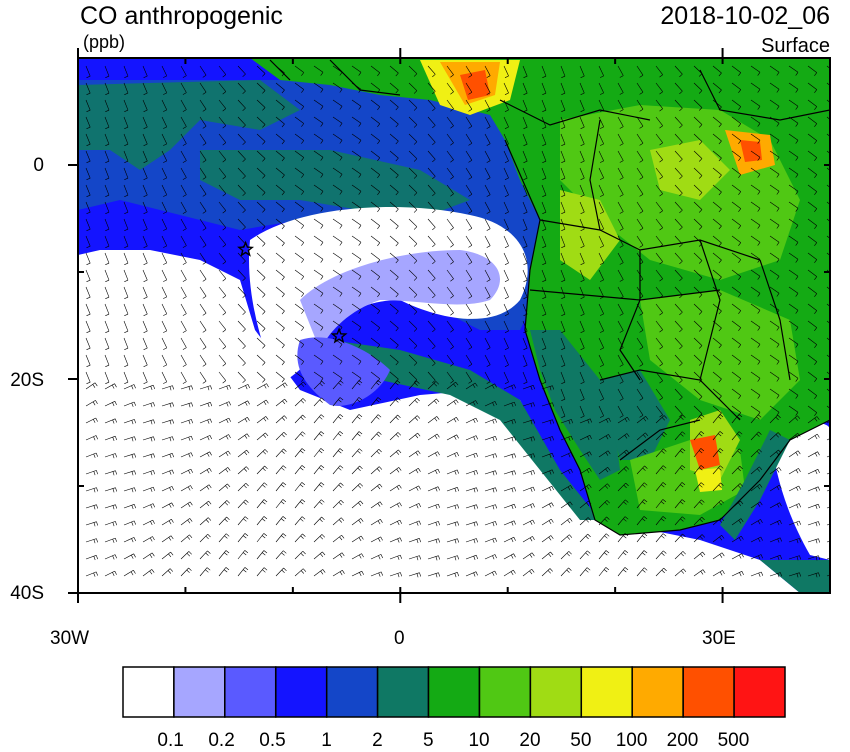  Describe the element at coordinates (733, 740) in the screenshot. I see `colorbar-label: 500` at that location.